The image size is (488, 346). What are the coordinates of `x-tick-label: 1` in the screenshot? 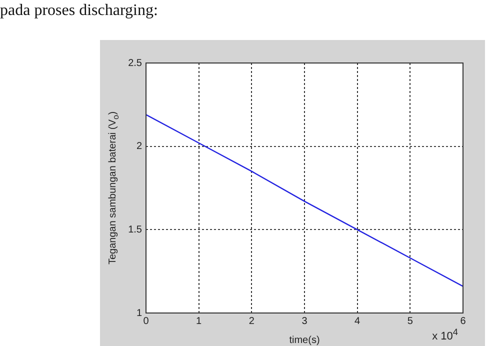 It's located at (199, 321).